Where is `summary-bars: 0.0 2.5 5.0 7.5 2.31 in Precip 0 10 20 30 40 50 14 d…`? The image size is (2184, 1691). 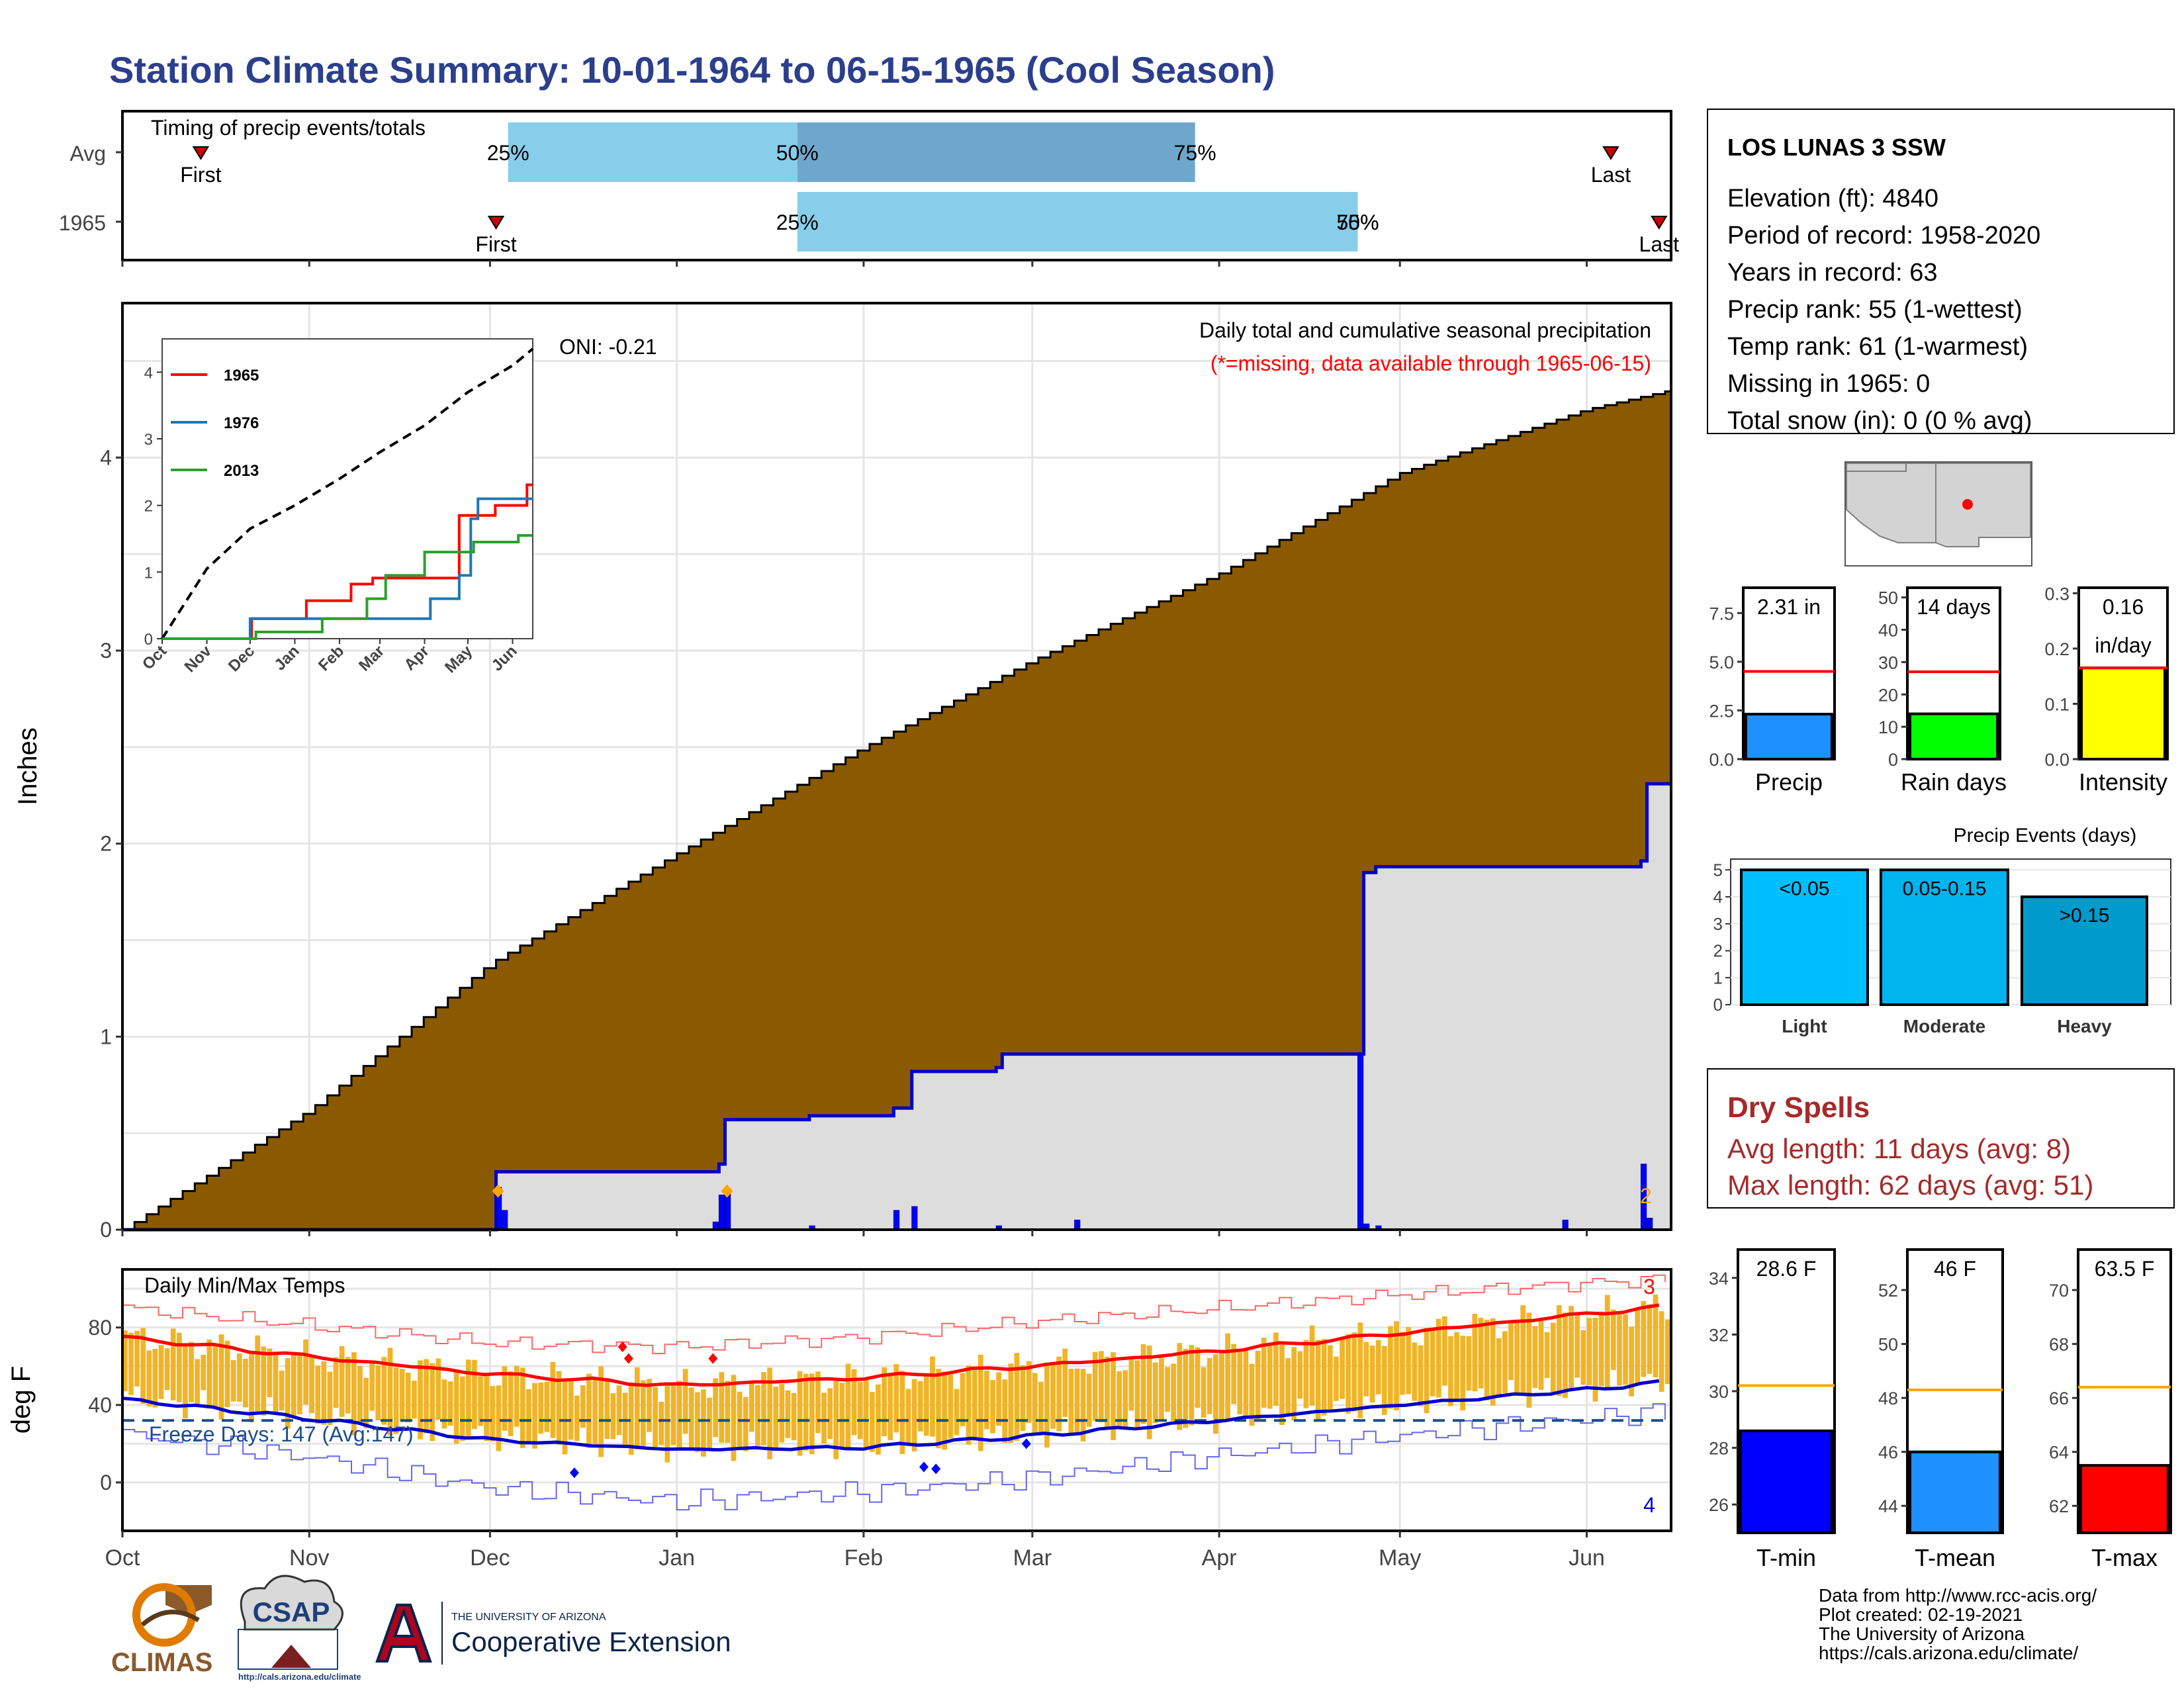 summary-bars: 0.0 2.5 5.0 7.5 2.31 in Precip 0 10 20 30 40 50 14 d… is located at coordinates (1939, 690).